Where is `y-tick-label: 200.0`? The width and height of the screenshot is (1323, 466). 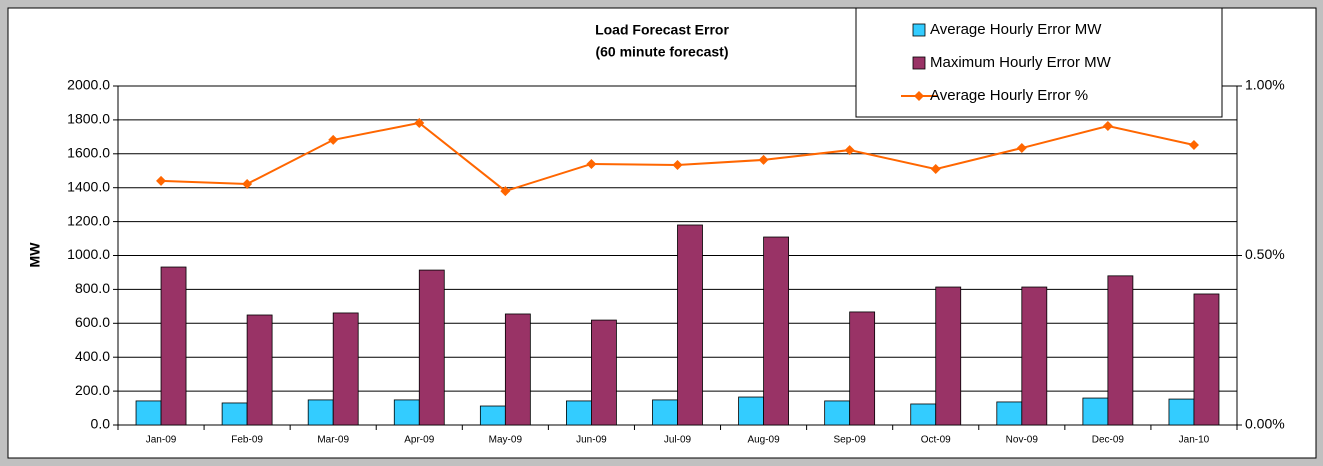
y-tick-label: 200.0 is located at coordinates (92, 390).